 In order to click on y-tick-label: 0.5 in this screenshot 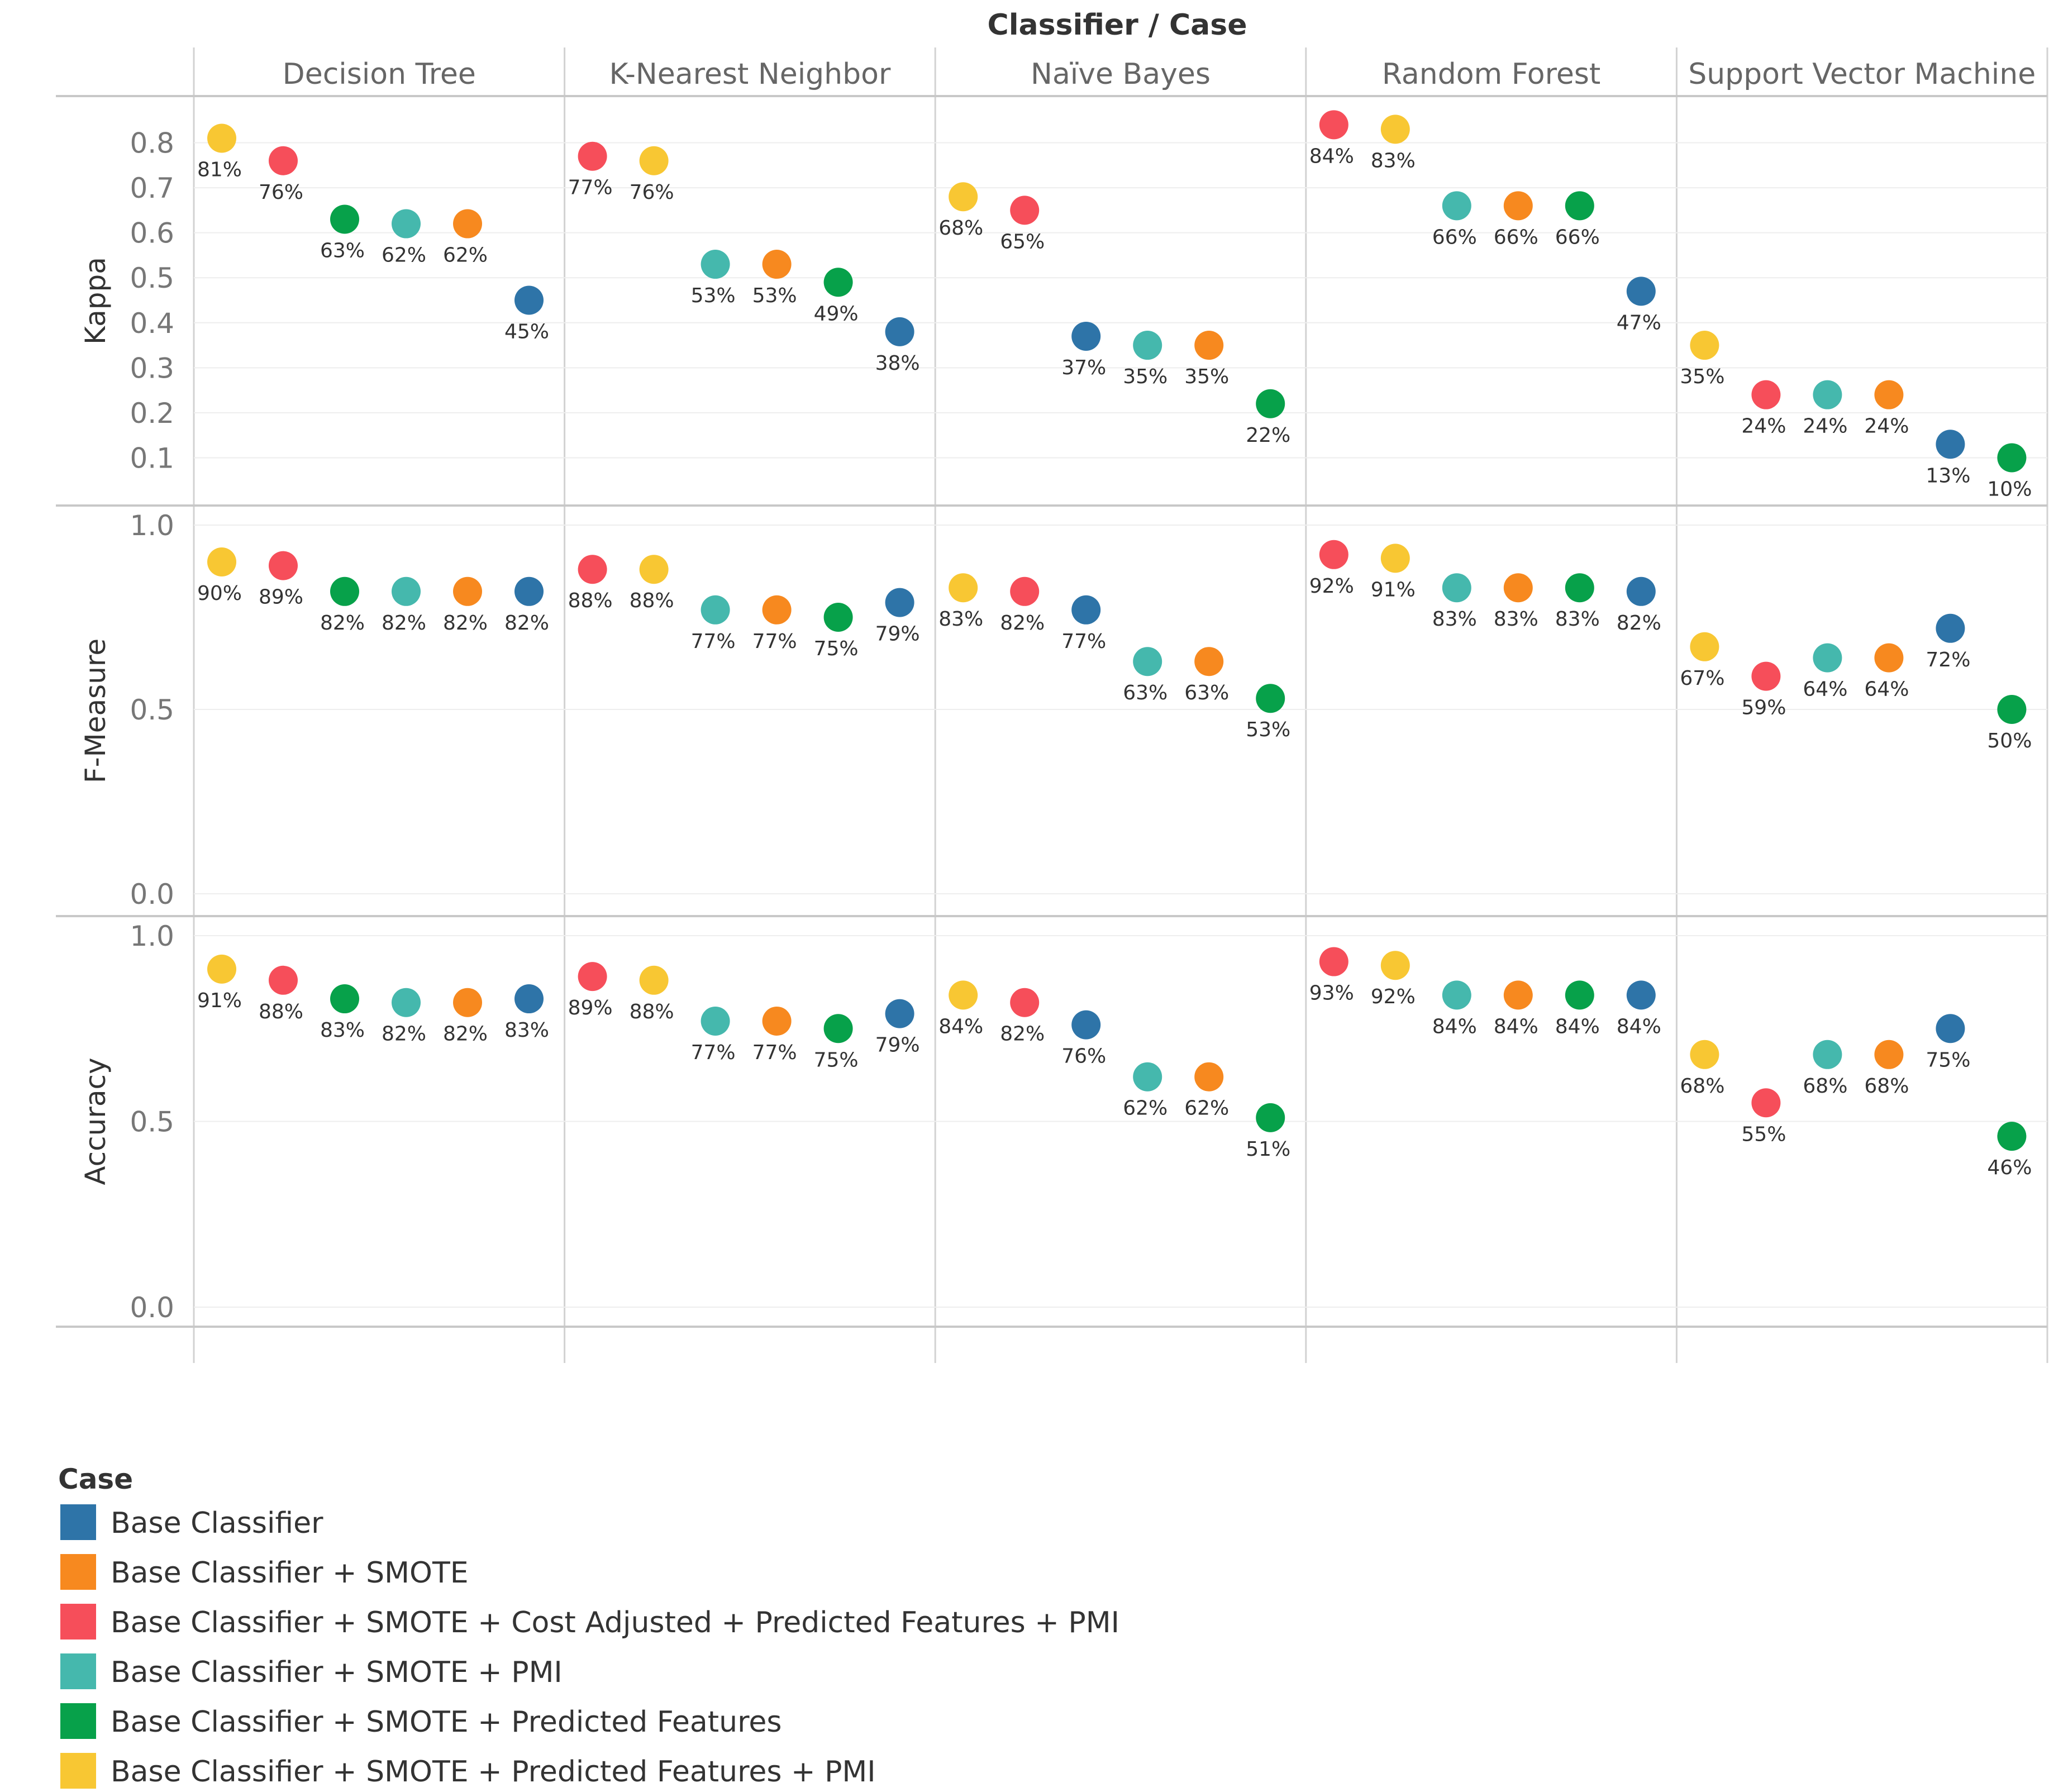, I will do `click(152, 710)`.